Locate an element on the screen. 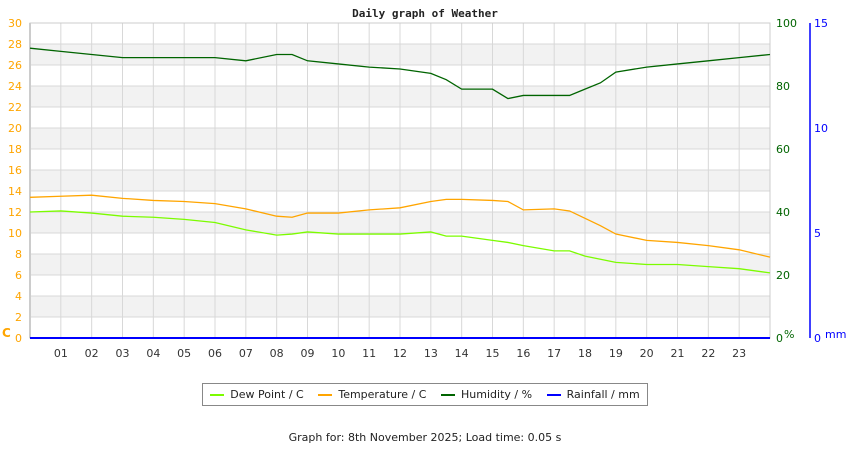 This screenshot has width=850, height=450. legend-label: Humidity / % is located at coordinates (497, 394).